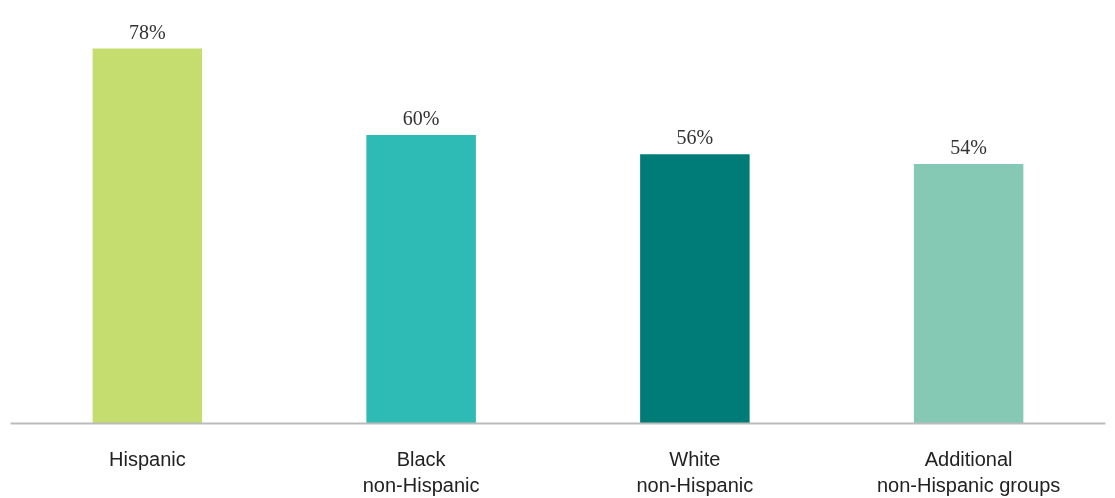  Describe the element at coordinates (147, 31) in the screenshot. I see `data-label: 78%` at that location.